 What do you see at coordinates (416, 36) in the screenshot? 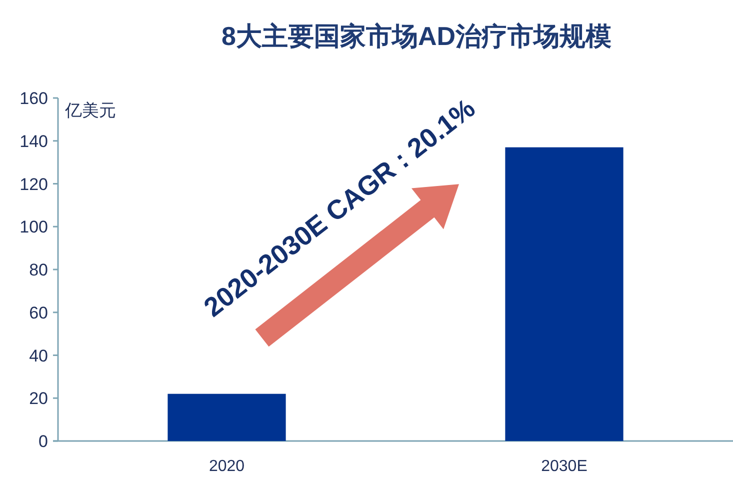
I see `chart-title: 8大主要国家市场AD治疗市场规模` at bounding box center [416, 36].